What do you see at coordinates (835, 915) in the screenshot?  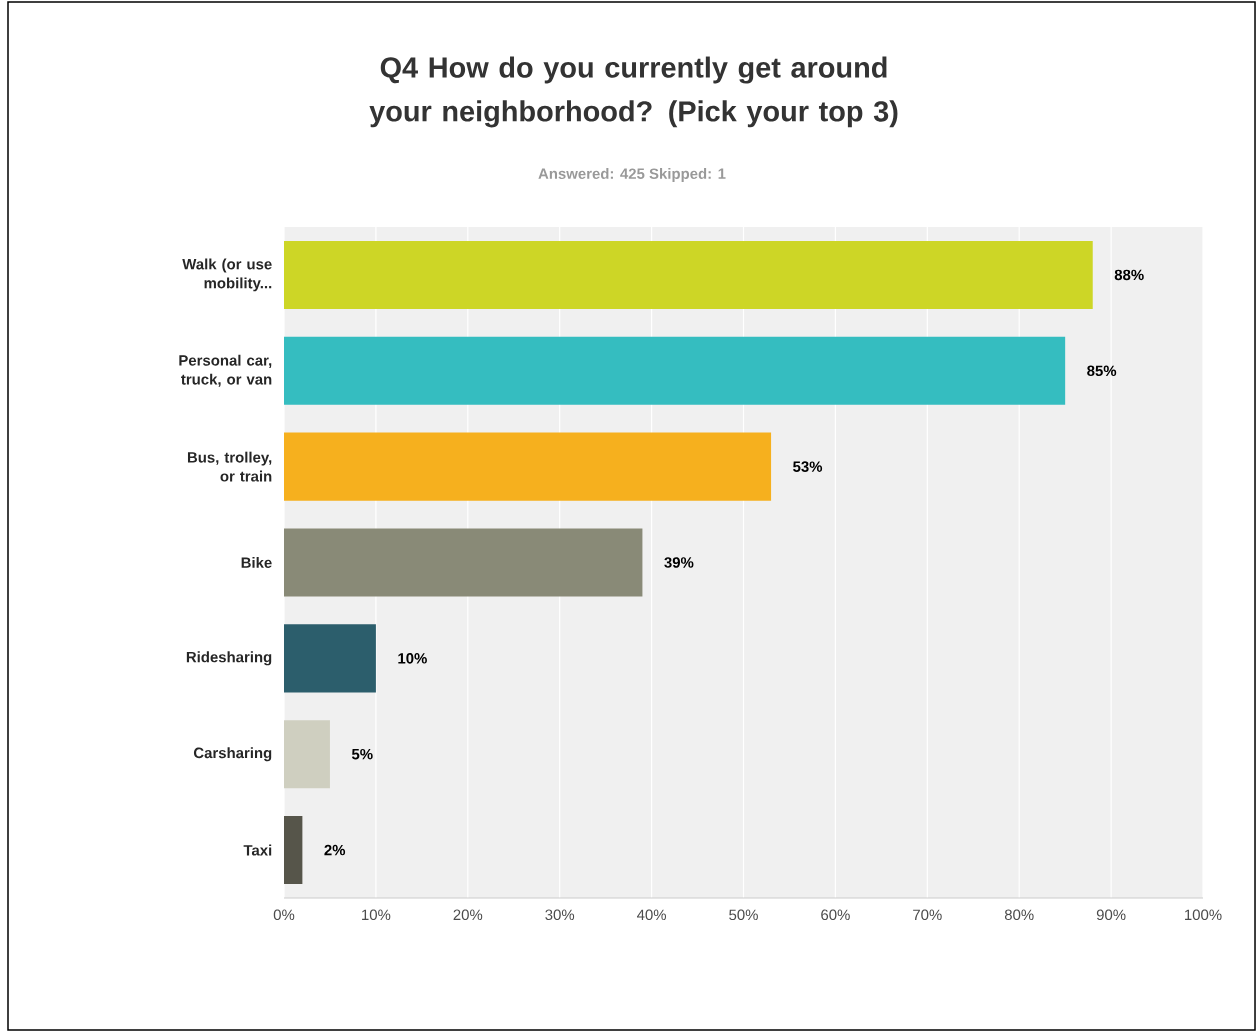 I see `x-tick-label: 60%` at bounding box center [835, 915].